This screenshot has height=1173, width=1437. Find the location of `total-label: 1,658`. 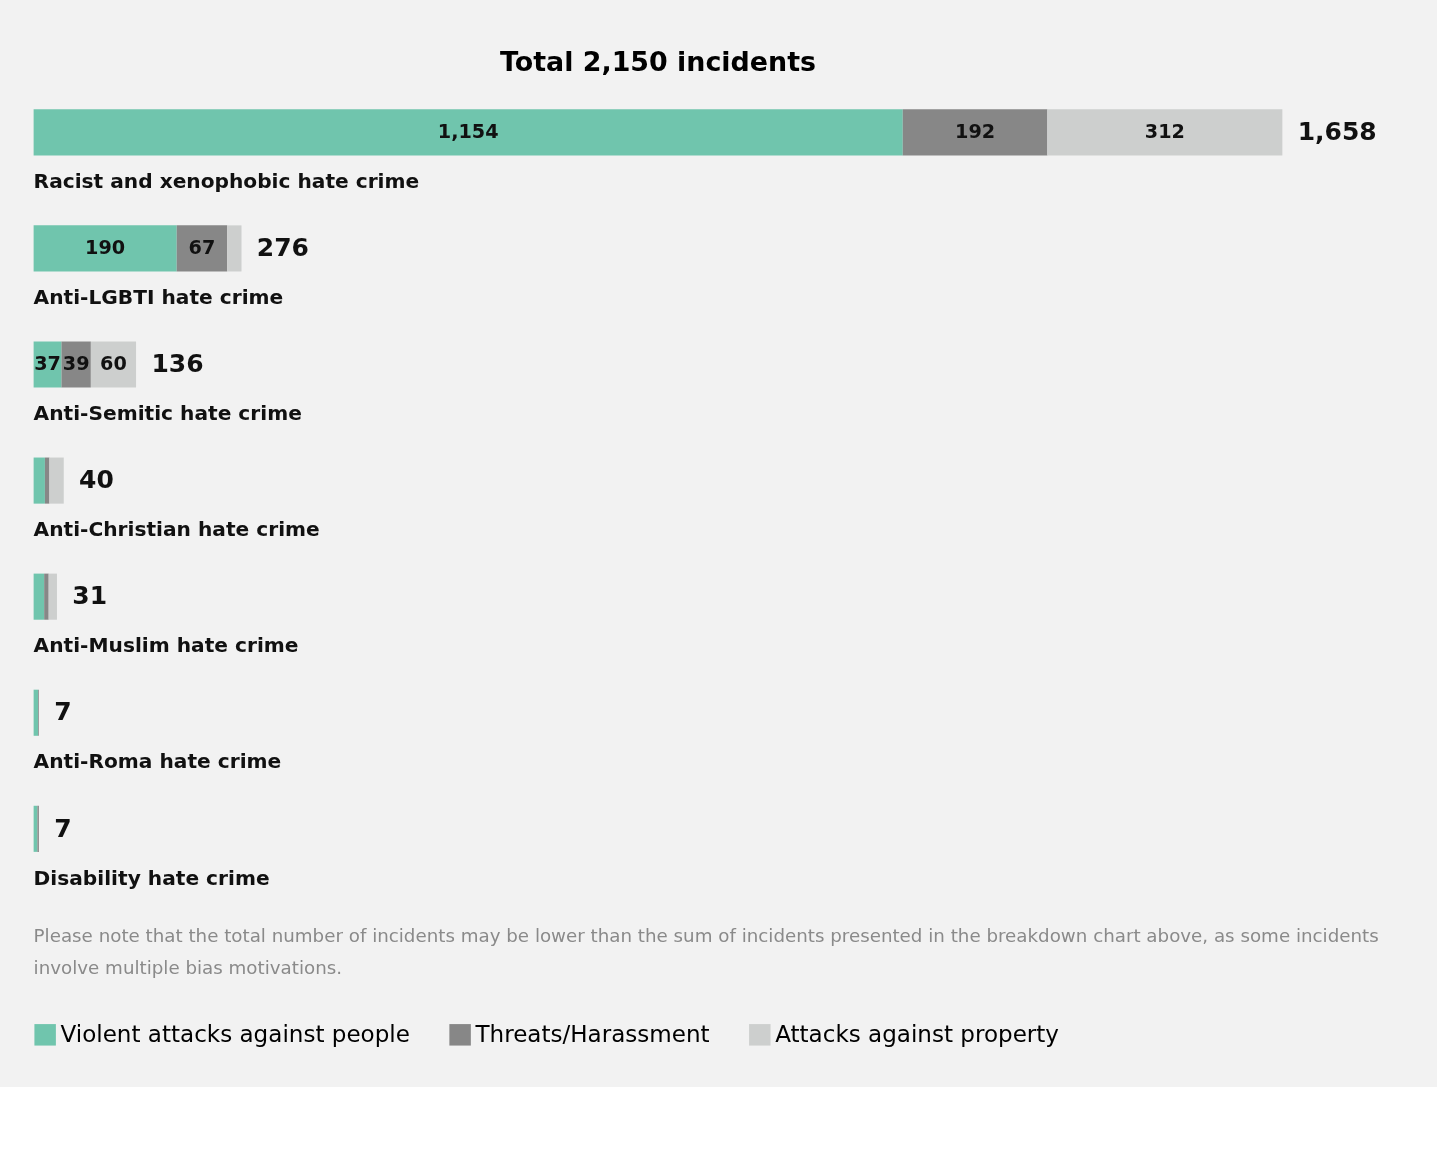

total-label: 1,658 is located at coordinates (1337, 132).